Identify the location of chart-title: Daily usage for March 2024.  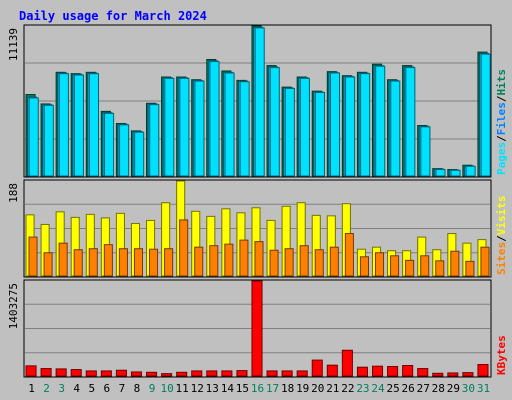
(113, 16).